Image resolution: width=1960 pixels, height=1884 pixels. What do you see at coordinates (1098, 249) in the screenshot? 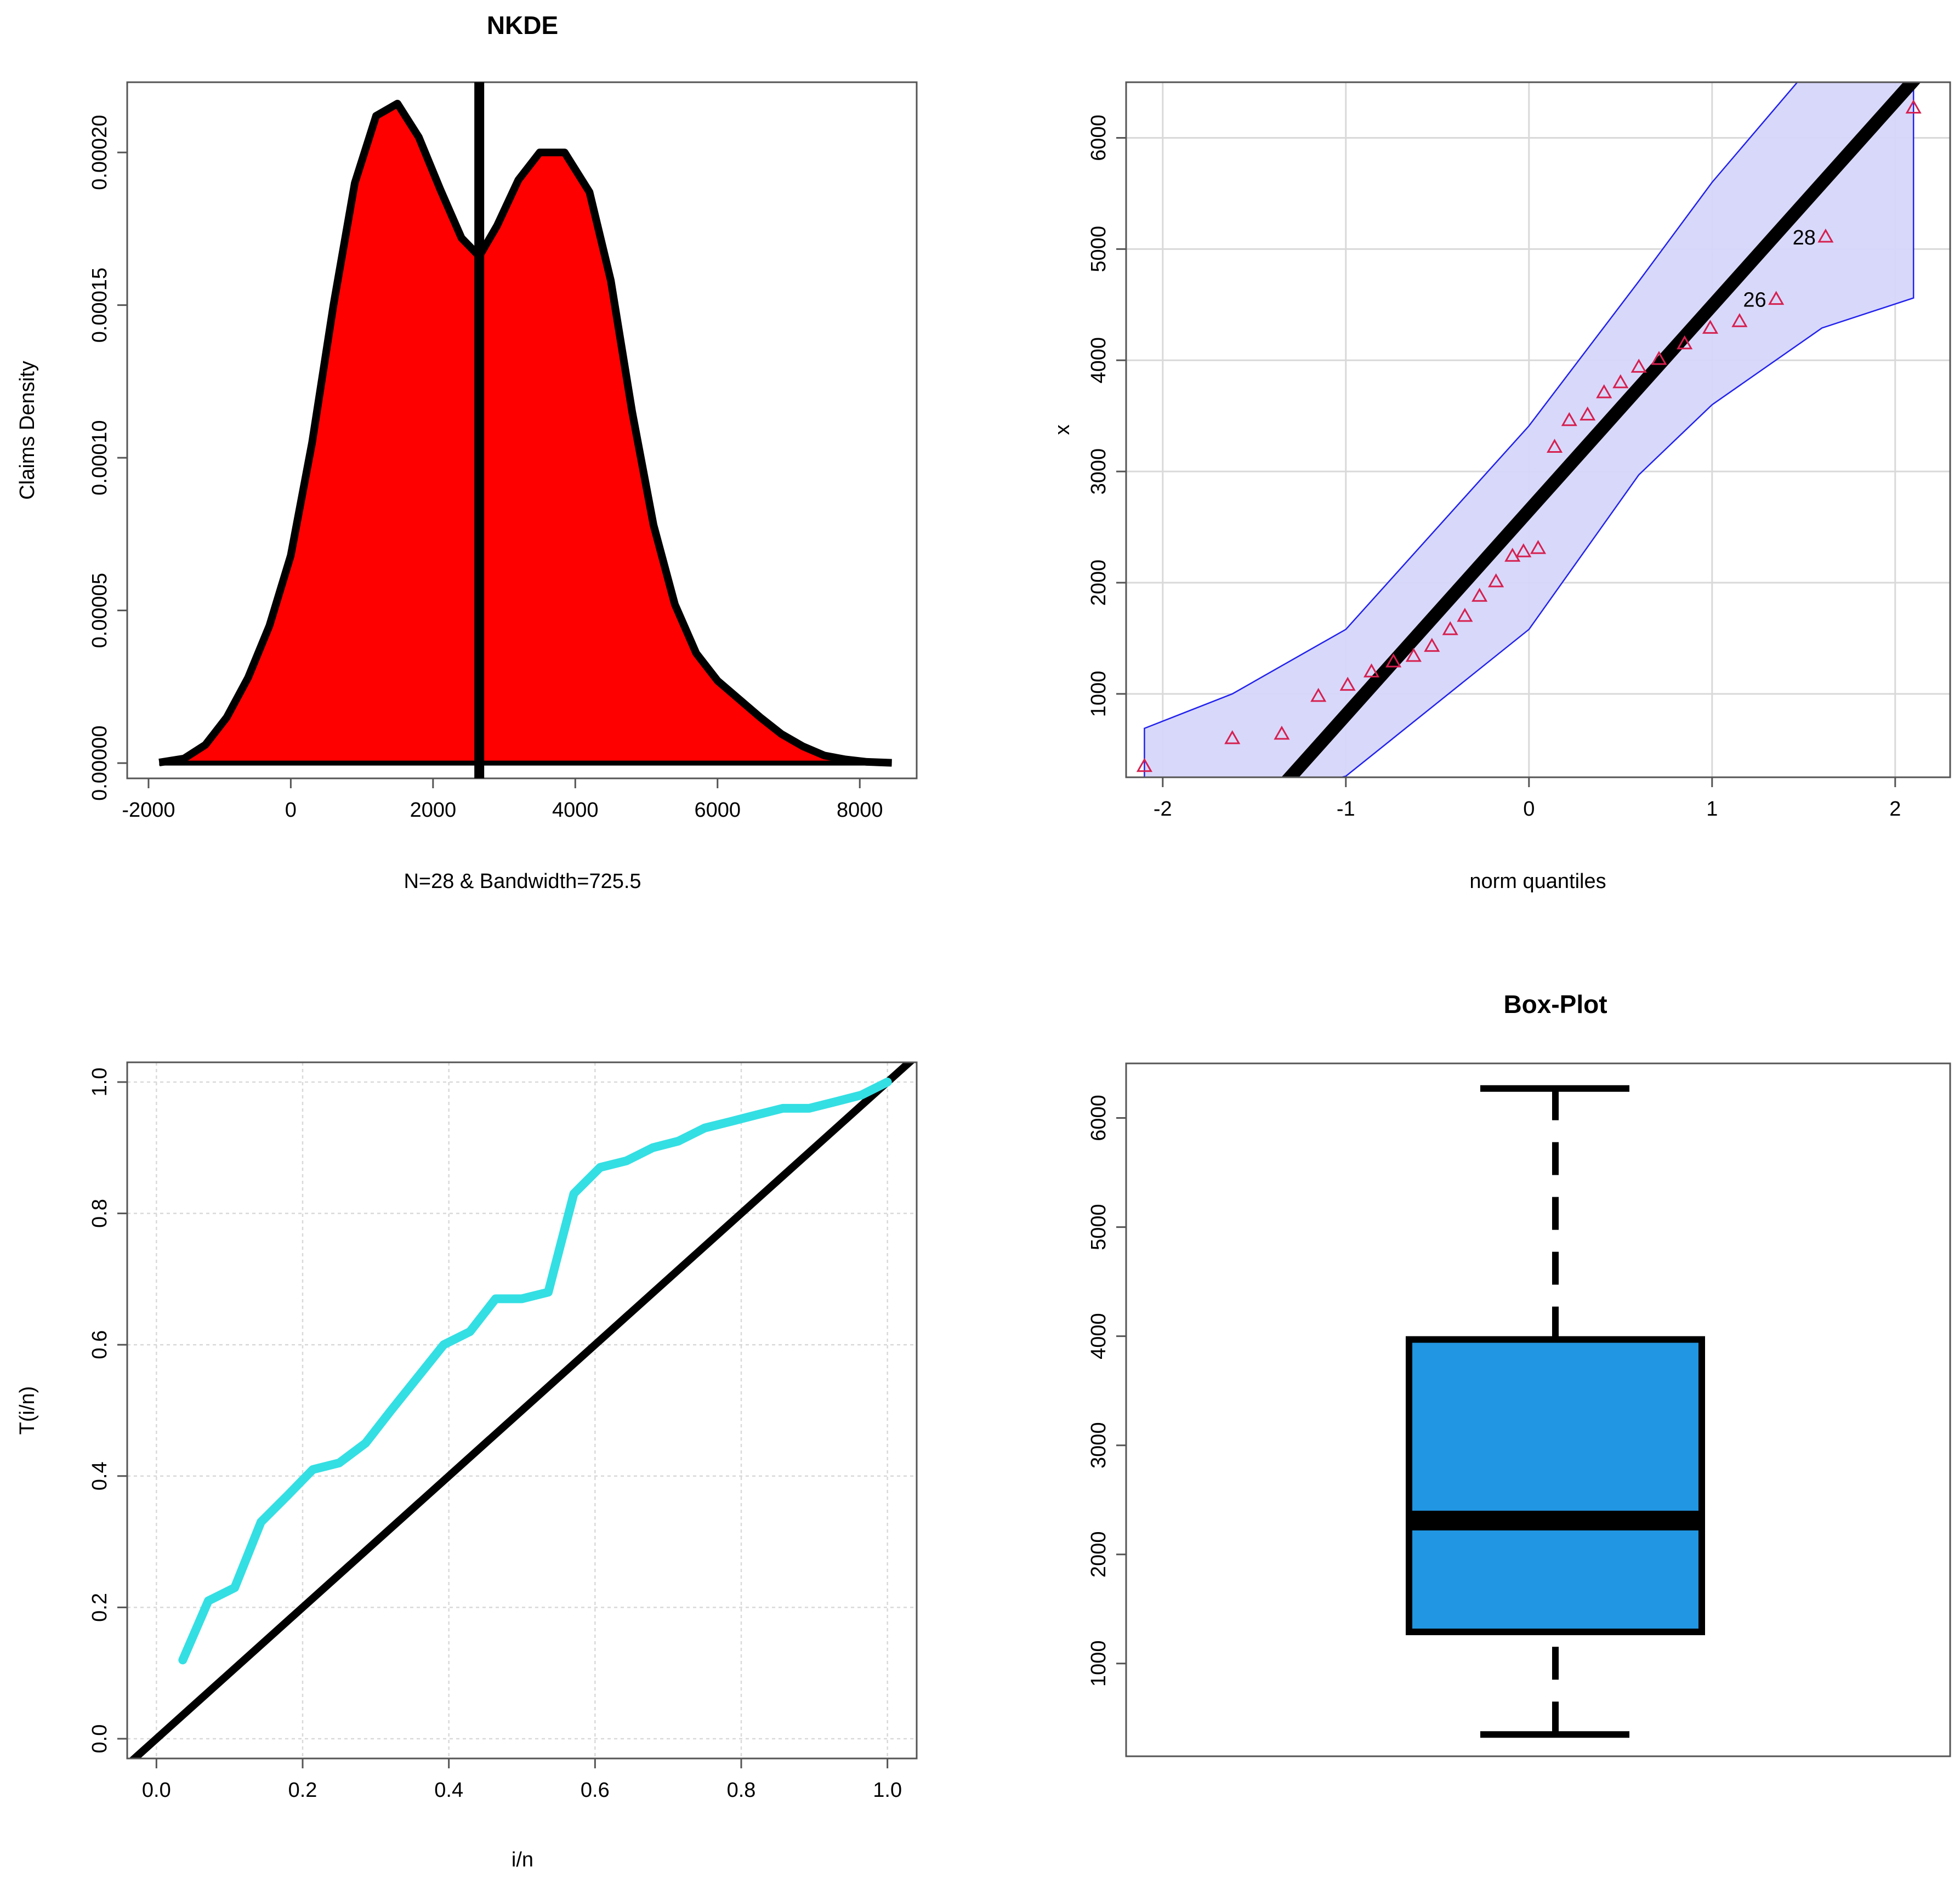
I see `qq-ytick-label: 5000` at bounding box center [1098, 249].